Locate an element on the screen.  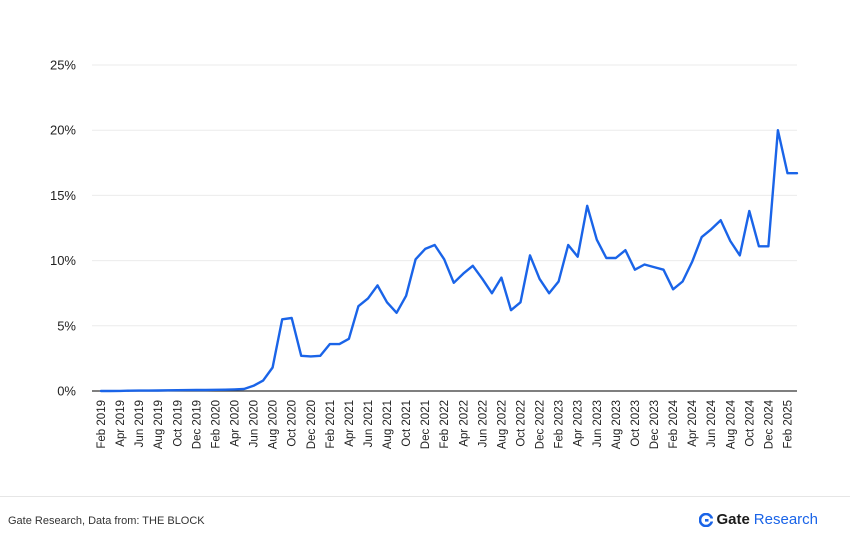
gate-logo-icon is located at coordinates (706, 519).